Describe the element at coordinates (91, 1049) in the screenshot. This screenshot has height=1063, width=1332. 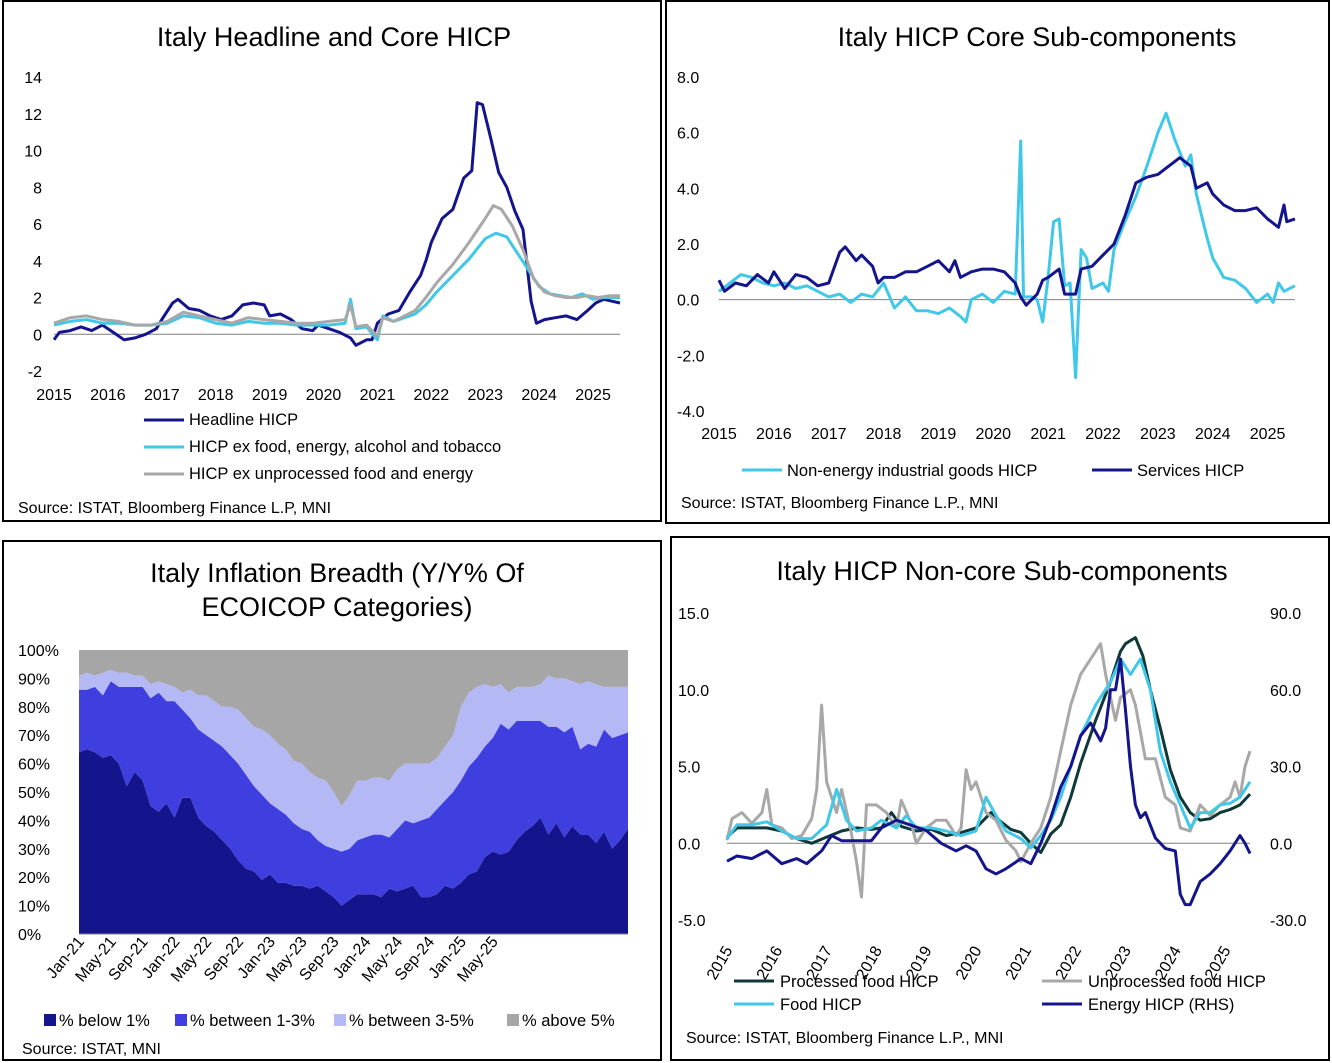
I see `chart-source: Source: ISTAT, MNI` at that location.